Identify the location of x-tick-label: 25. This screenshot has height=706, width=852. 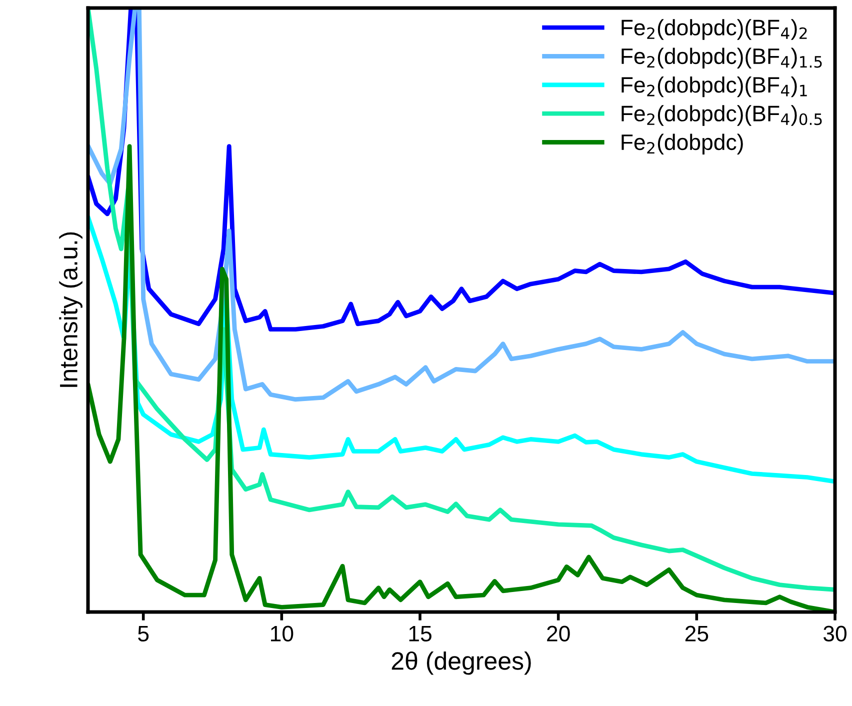
(696, 634).